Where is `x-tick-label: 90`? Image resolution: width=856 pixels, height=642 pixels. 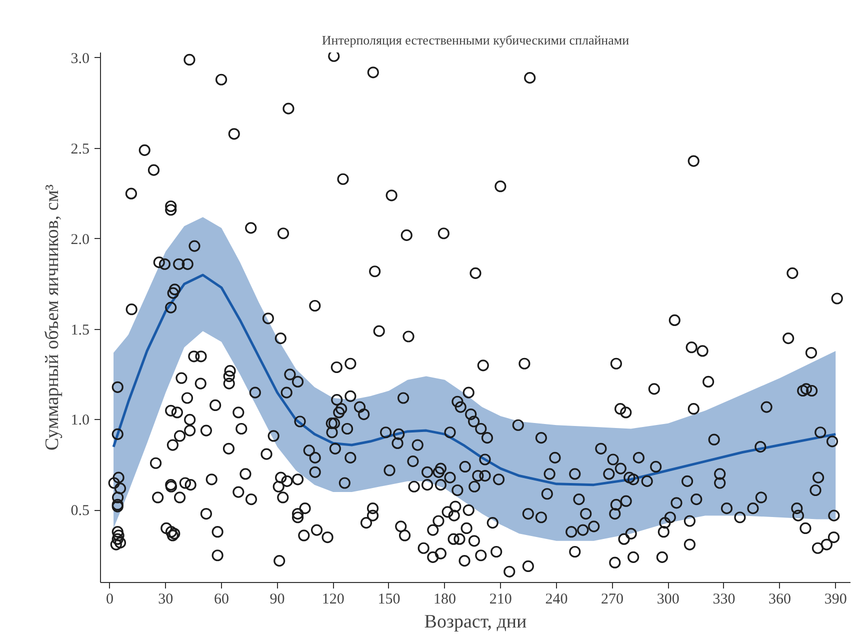
x-tick-label: 90 is located at coordinates (277, 600).